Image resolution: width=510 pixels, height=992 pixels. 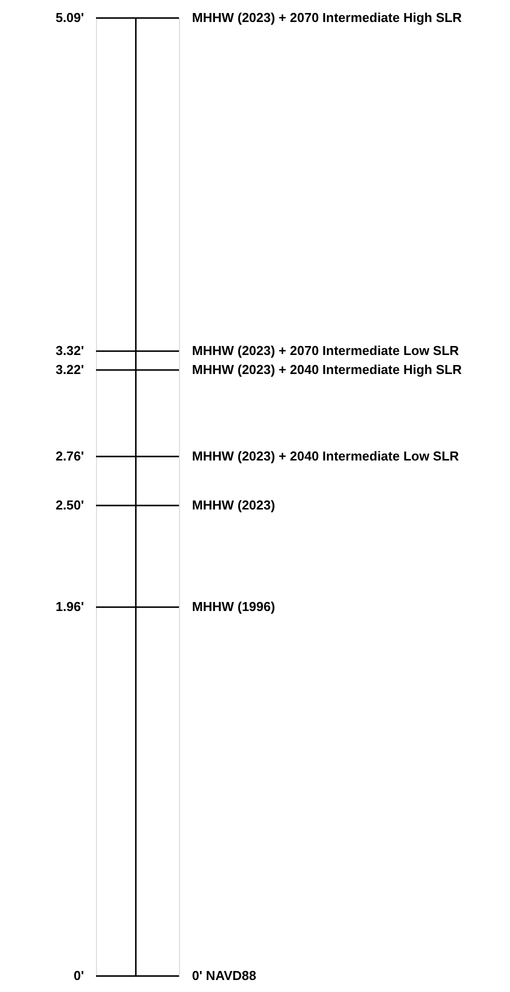 What do you see at coordinates (70, 504) in the screenshot?
I see `data-label: 2.50'` at bounding box center [70, 504].